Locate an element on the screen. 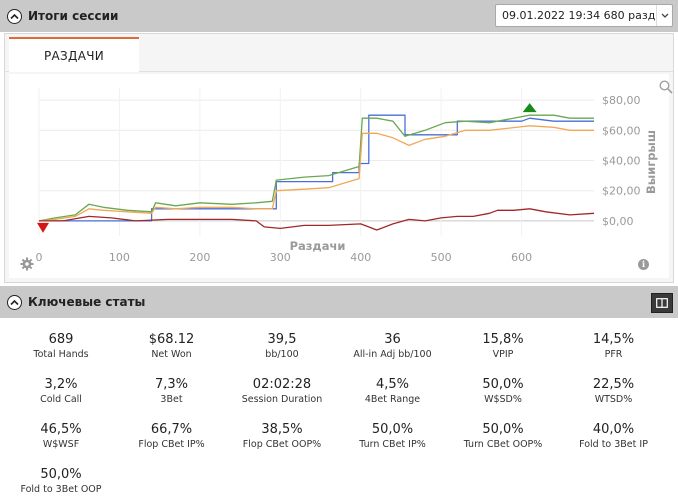 This screenshot has height=504, width=678. stat-value: 38,5% is located at coordinates (282, 429).